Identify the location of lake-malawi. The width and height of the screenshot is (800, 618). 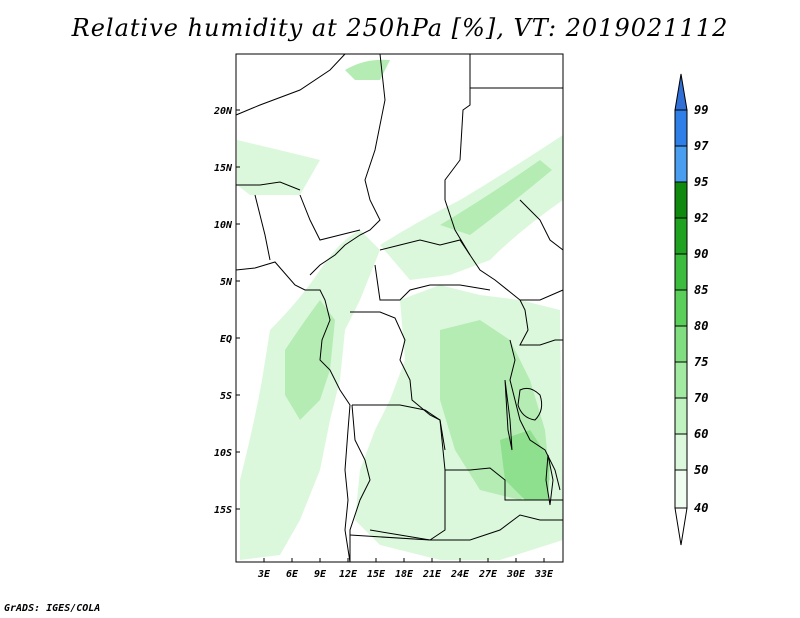
(549, 480).